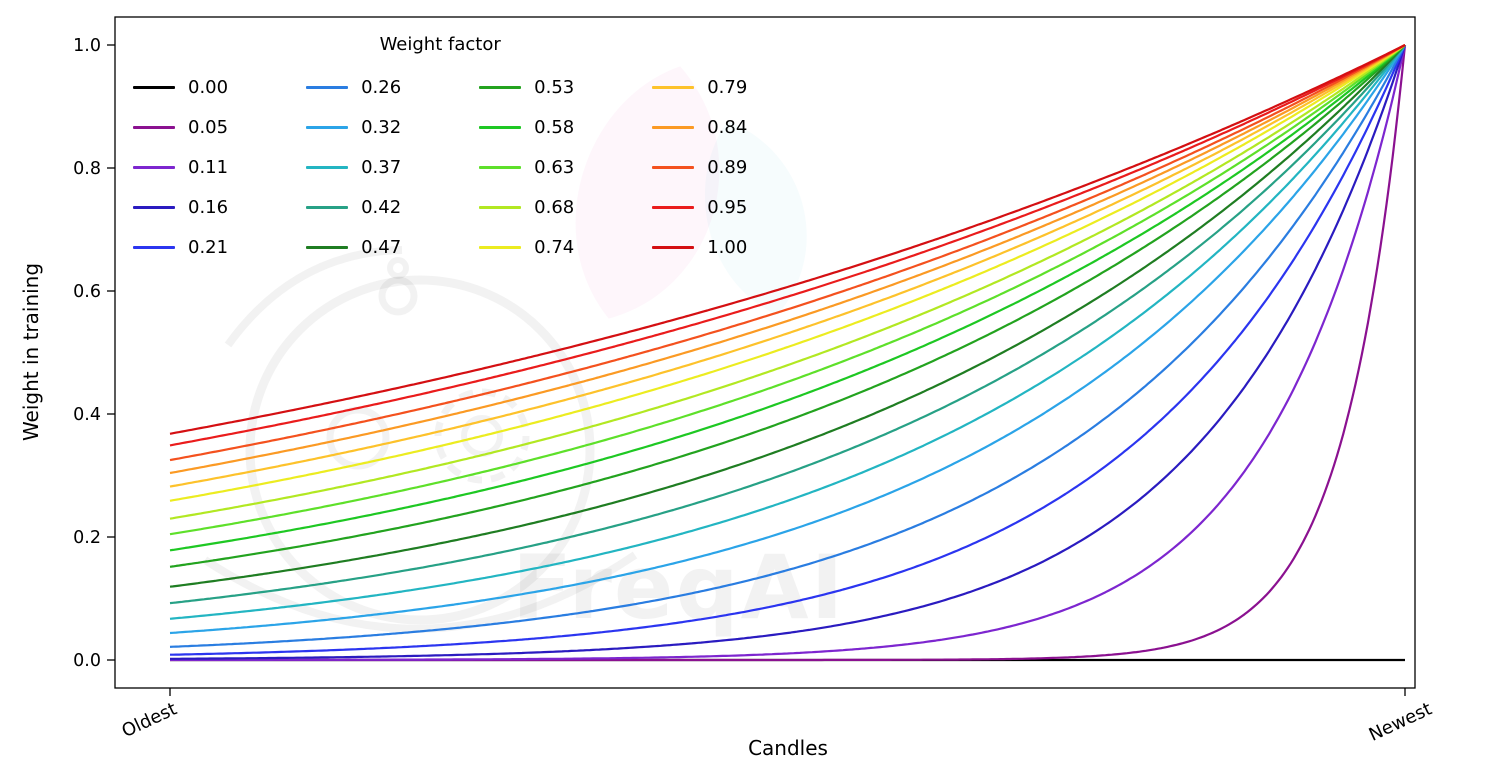  Describe the element at coordinates (554, 87) in the screenshot. I see `legend-item-label: 0.53` at that location.